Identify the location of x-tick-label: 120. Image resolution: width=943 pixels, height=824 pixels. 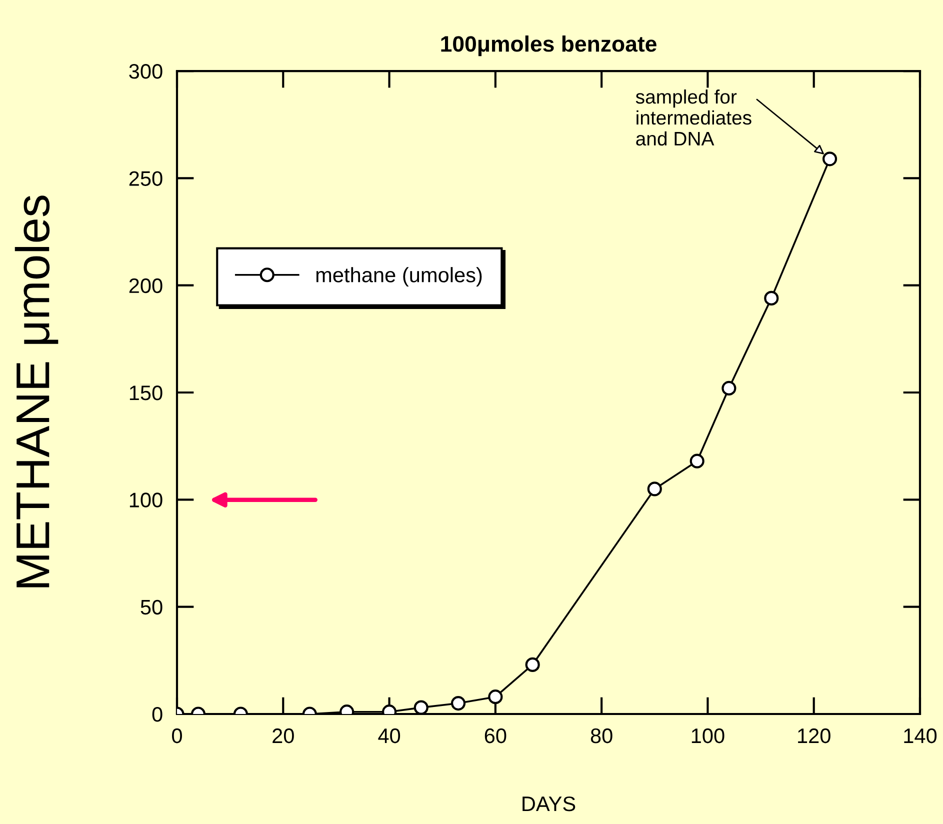
(814, 736).